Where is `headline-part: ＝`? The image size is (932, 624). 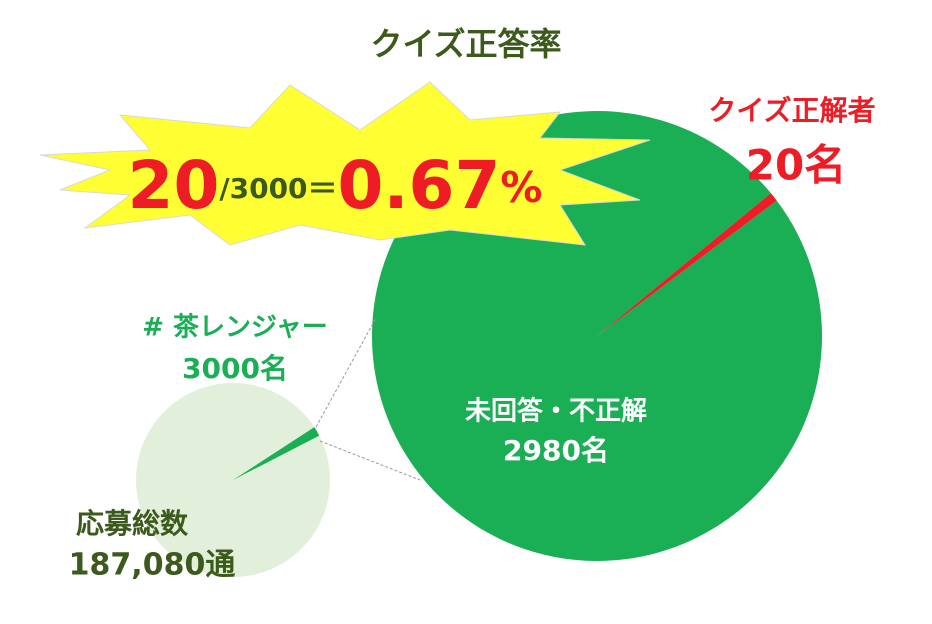
headline-part: ＝ is located at coordinates (323, 189).